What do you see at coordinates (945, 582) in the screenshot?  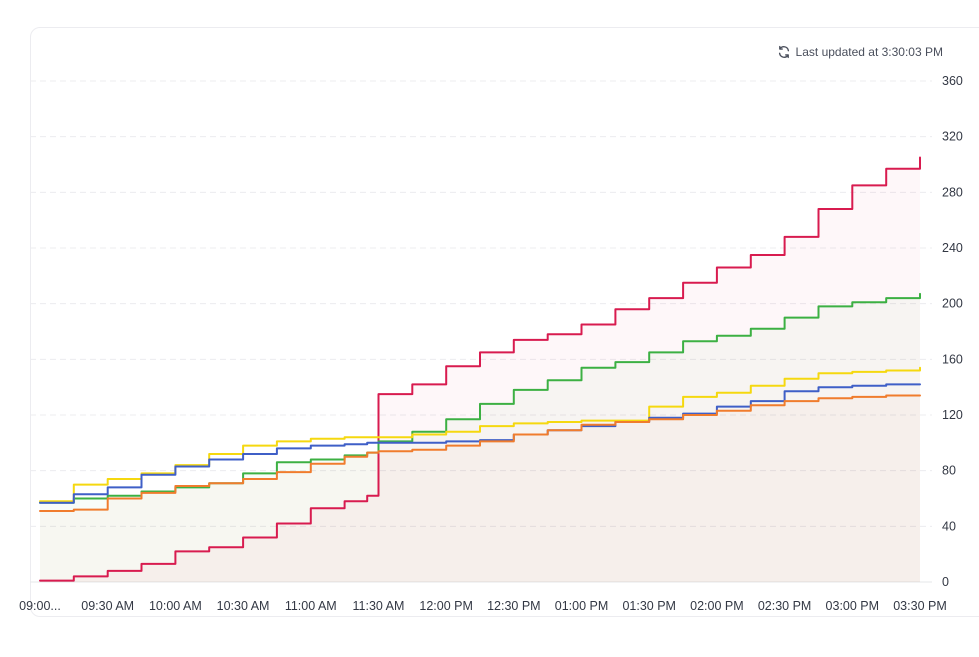 I see `y-tick-label: 0` at bounding box center [945, 582].